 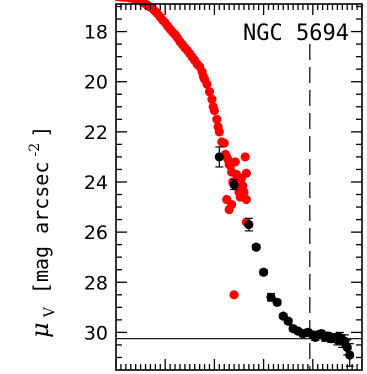 What do you see at coordinates (96, 283) in the screenshot?
I see `y-tick-label: 28` at bounding box center [96, 283].